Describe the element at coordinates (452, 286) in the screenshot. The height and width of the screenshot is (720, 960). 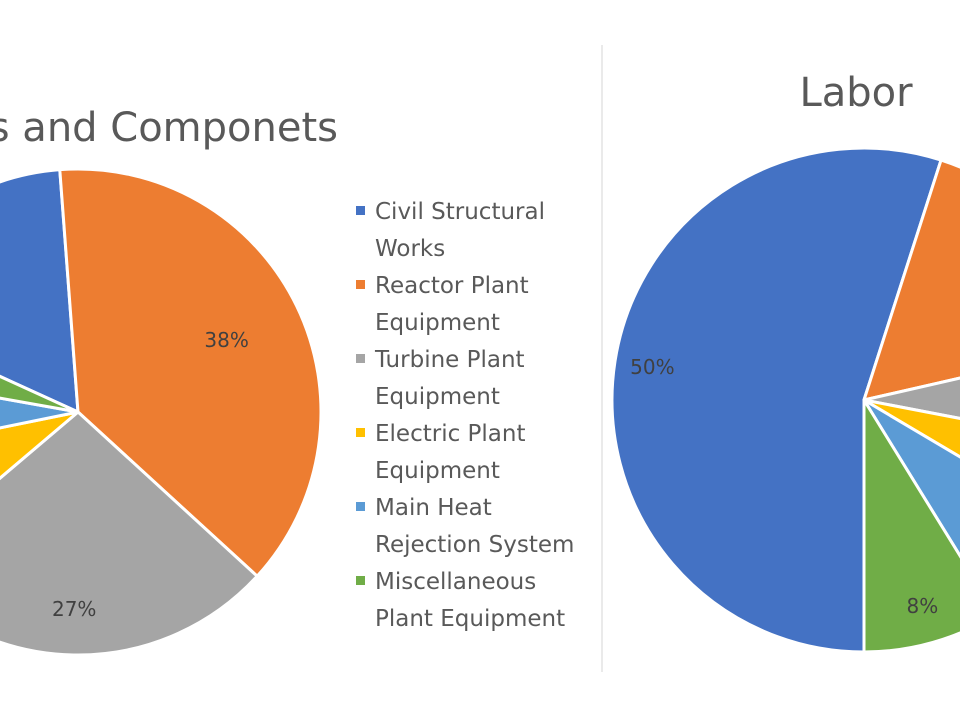
I see `legend-label-line: Reactor Plant` at that location.